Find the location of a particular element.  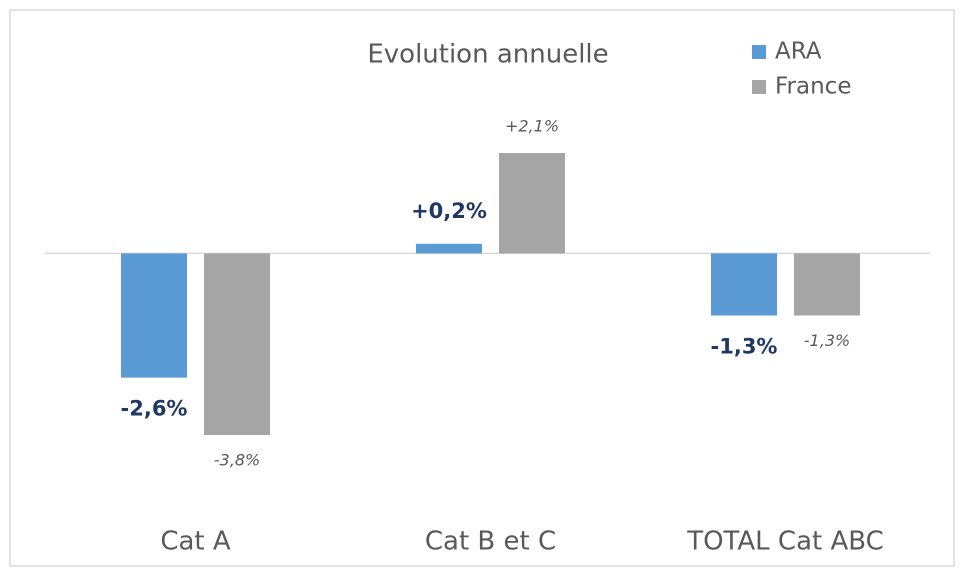

x-tick-label: Cat A is located at coordinates (195, 542).